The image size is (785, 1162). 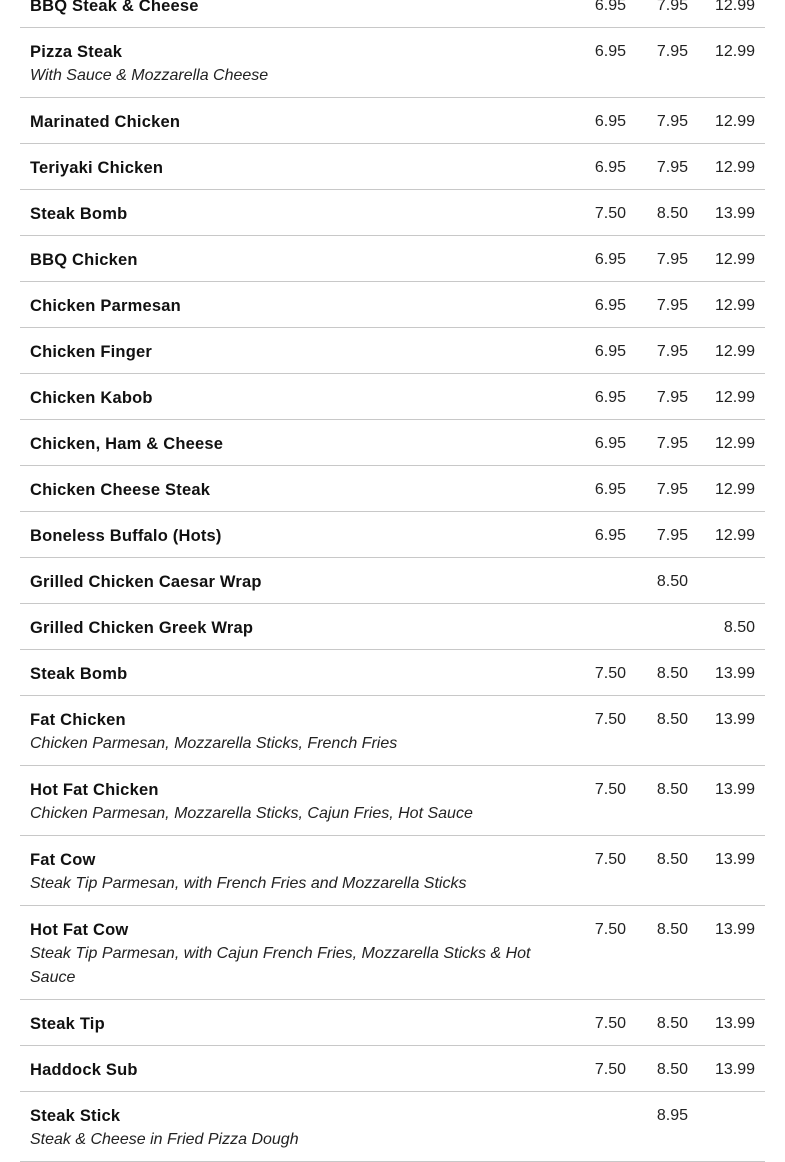 I want to click on menu-item-name: Fat Cow, so click(x=63, y=860).